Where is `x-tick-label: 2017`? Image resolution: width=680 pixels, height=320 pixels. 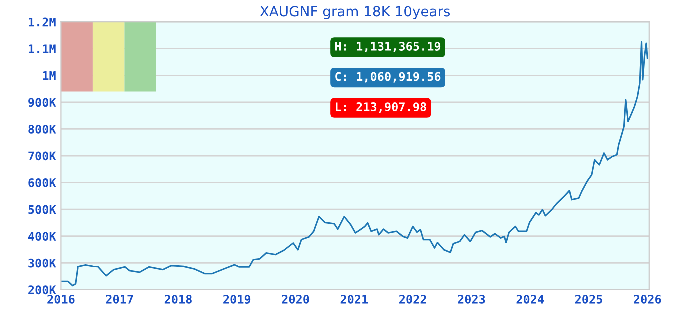
x-tick-label: 2017 is located at coordinates (120, 299).